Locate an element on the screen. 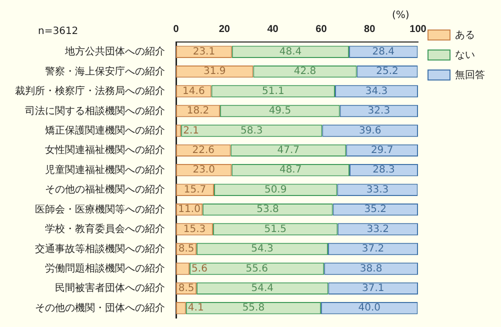 This screenshot has width=501, height=327. y-tick-label: 女性関連福祉機関への紹介 is located at coordinates (105, 150).